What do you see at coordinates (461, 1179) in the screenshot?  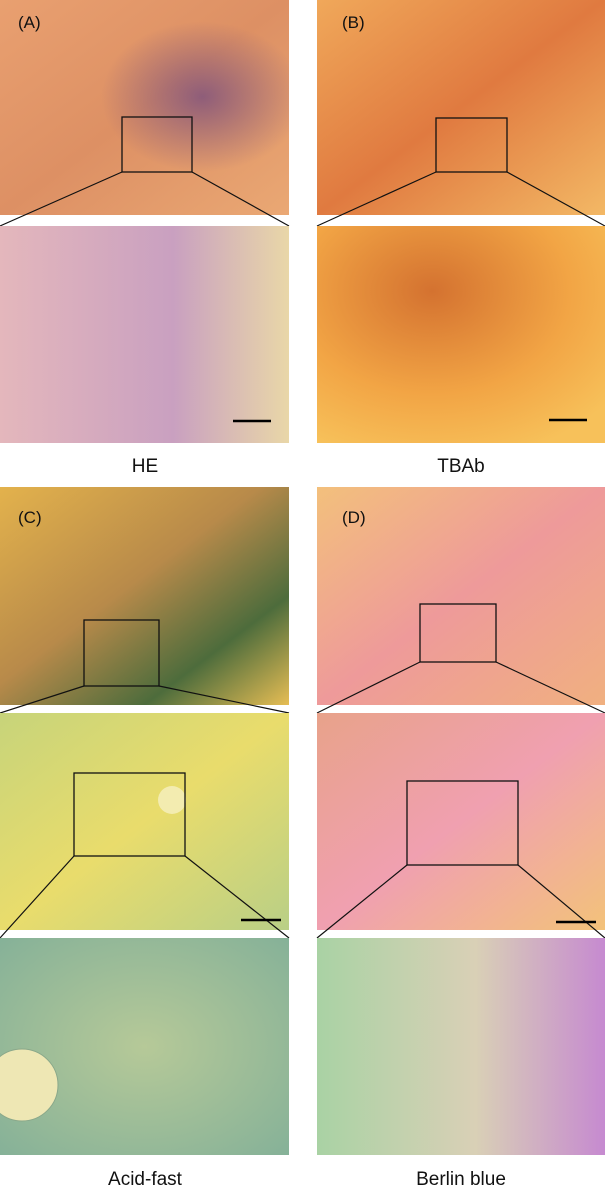 I see `panel-caption: Berlin blue` at bounding box center [461, 1179].